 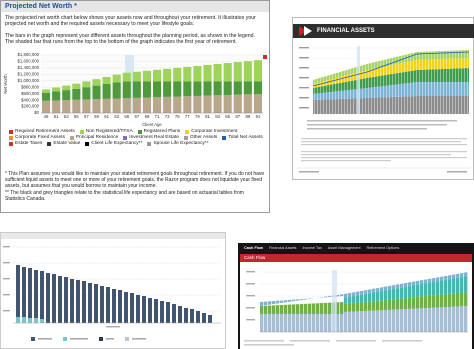 What do you see at coordinates (217, 116) in the screenshot?
I see `x-tick-label: 83` at bounding box center [217, 116].